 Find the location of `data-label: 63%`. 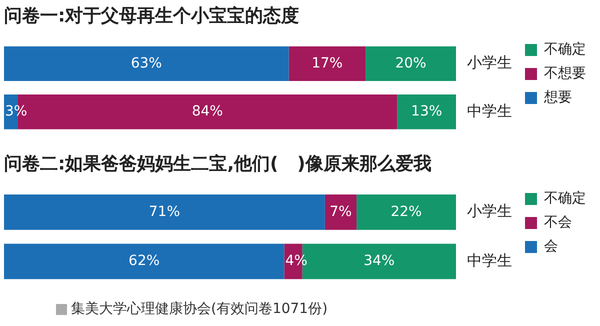

data-label: 63% is located at coordinates (146, 63).